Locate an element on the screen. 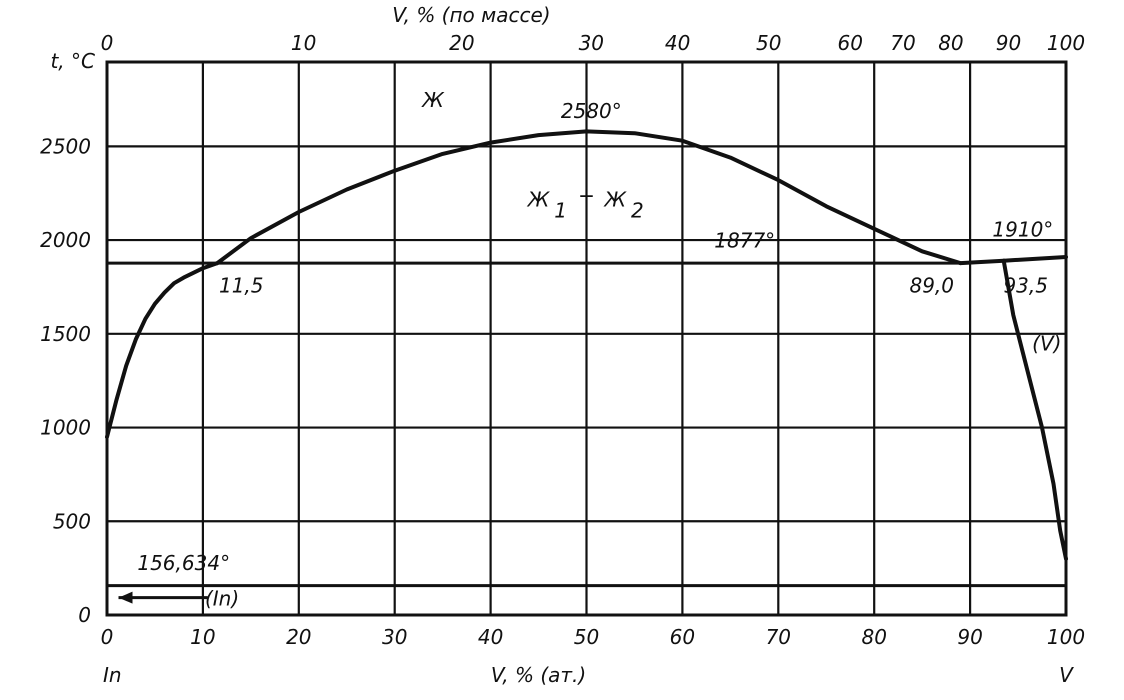  y-tick-label: 0 is located at coordinates (84, 615).